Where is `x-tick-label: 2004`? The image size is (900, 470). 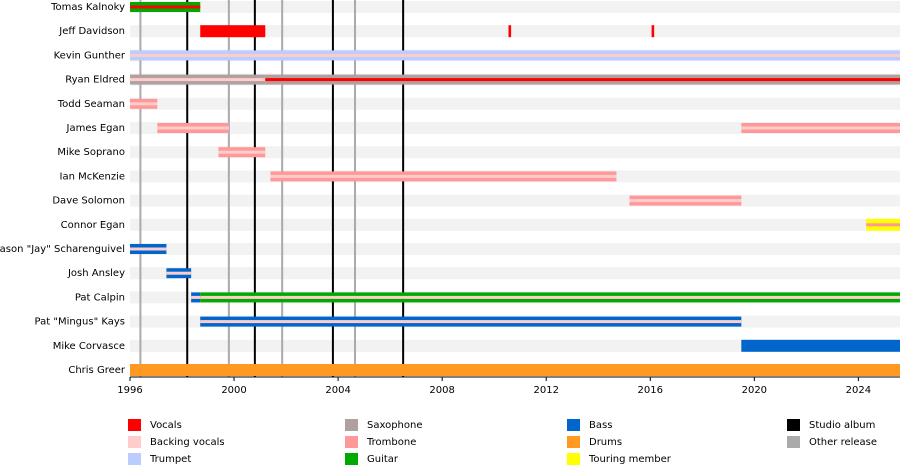
x-tick-label: 2004 is located at coordinates (337, 390).